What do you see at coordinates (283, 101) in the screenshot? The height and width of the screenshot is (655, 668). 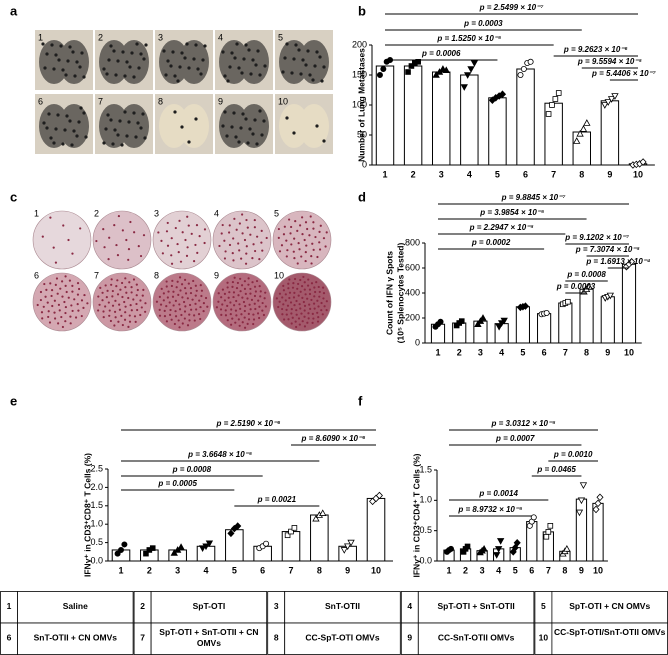 I see `photo-number: 10` at bounding box center [283, 101].